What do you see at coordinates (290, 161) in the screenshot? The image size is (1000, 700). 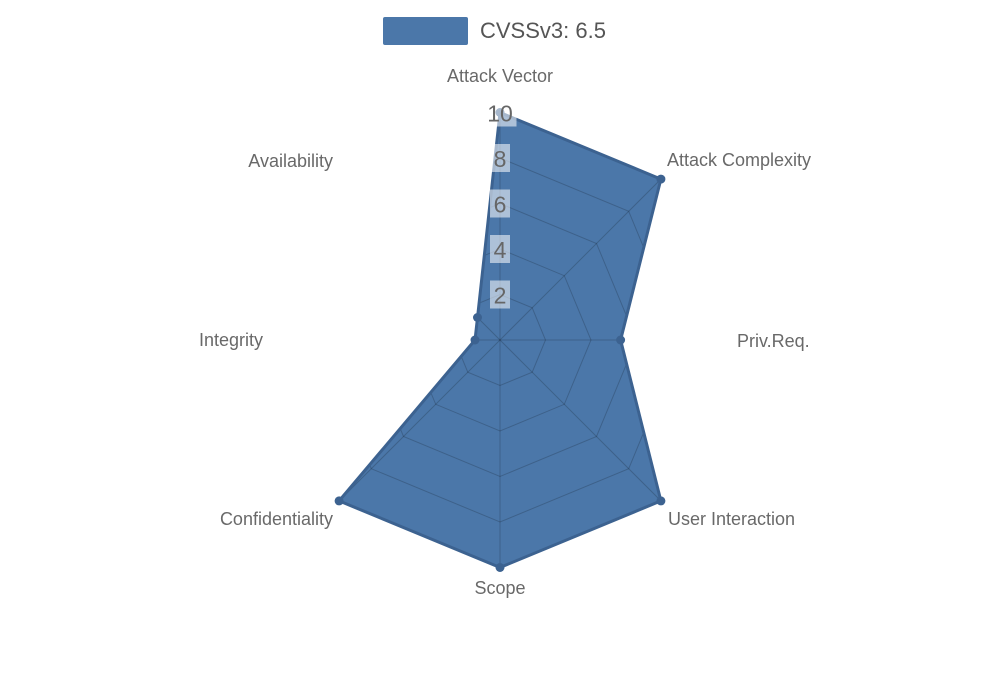 I see `axis-label-availability: Availability` at bounding box center [290, 161].